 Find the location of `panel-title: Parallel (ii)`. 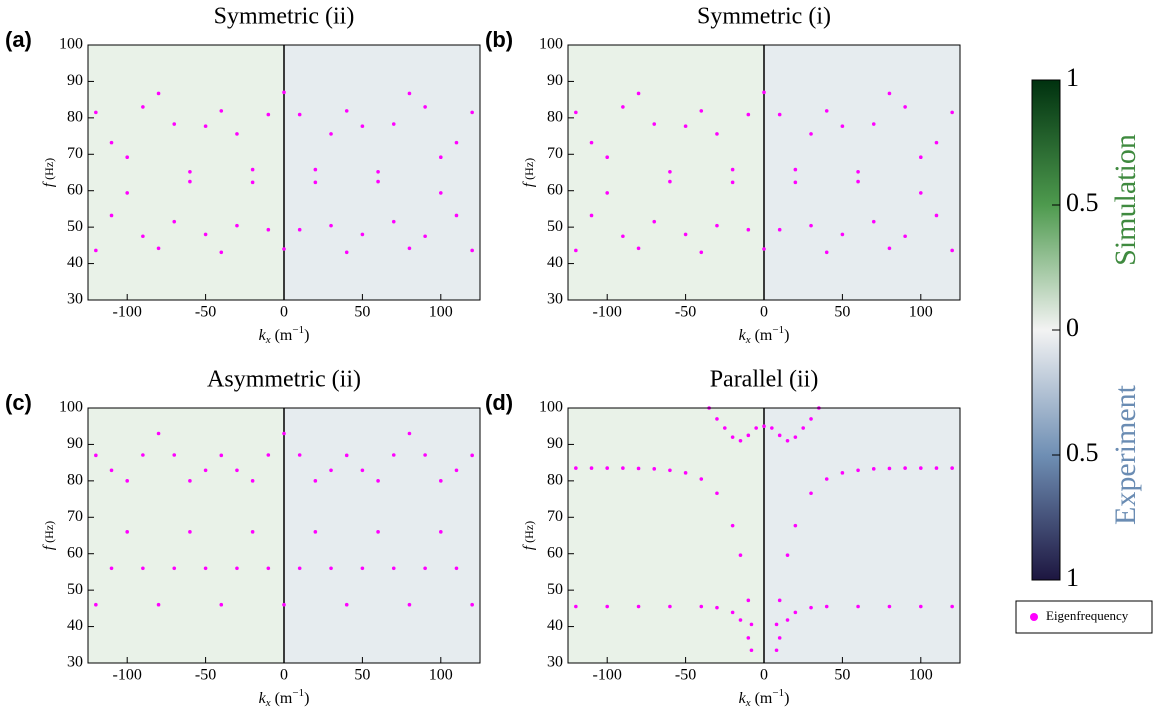

panel-title: Parallel (ii) is located at coordinates (764, 380).